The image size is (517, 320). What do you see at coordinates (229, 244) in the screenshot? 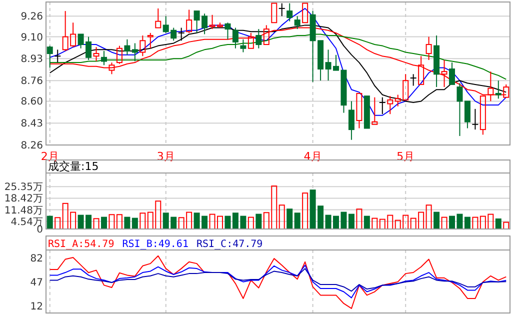
I see `text: RSI_C:47.79` at bounding box center [229, 244].